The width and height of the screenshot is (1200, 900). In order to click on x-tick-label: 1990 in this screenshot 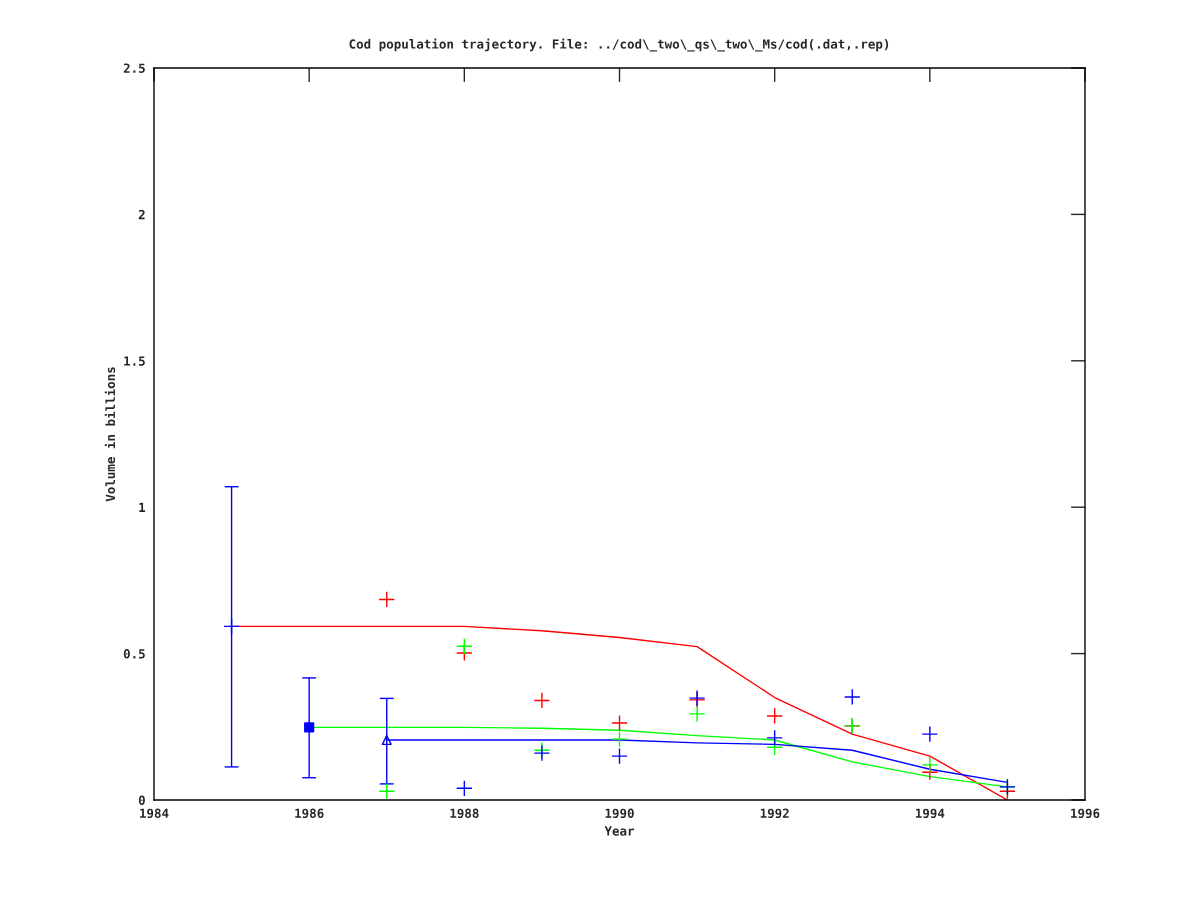, I will do `click(619, 813)`.